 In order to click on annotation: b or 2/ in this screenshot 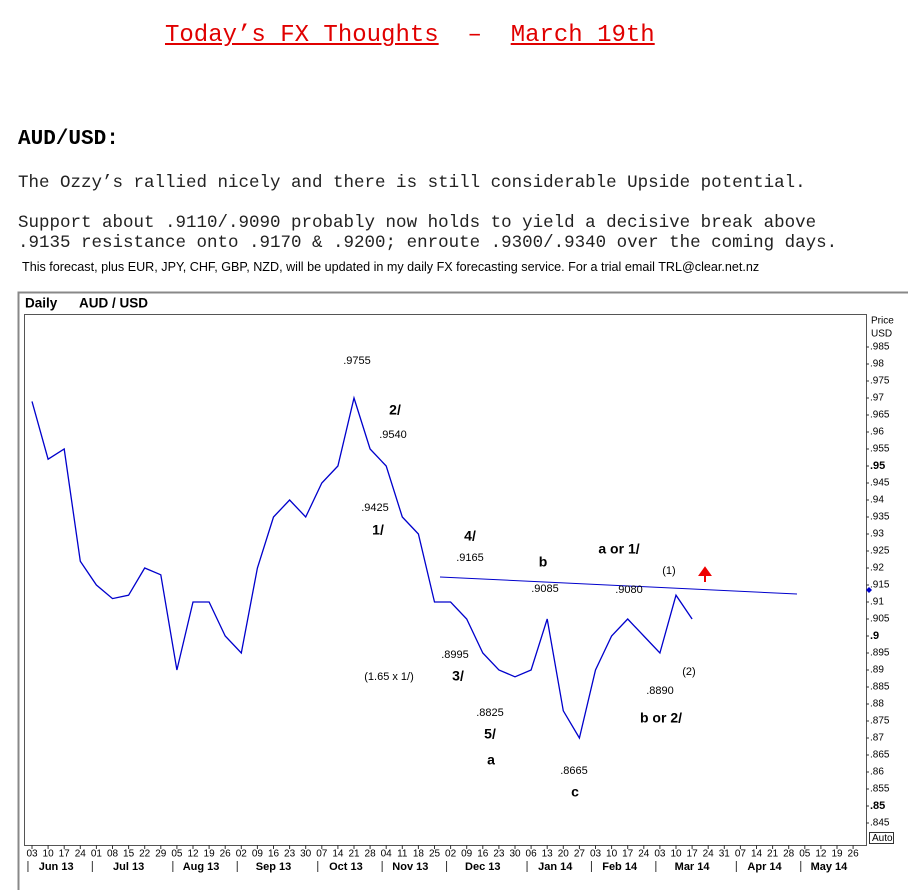, I will do `click(661, 718)`.